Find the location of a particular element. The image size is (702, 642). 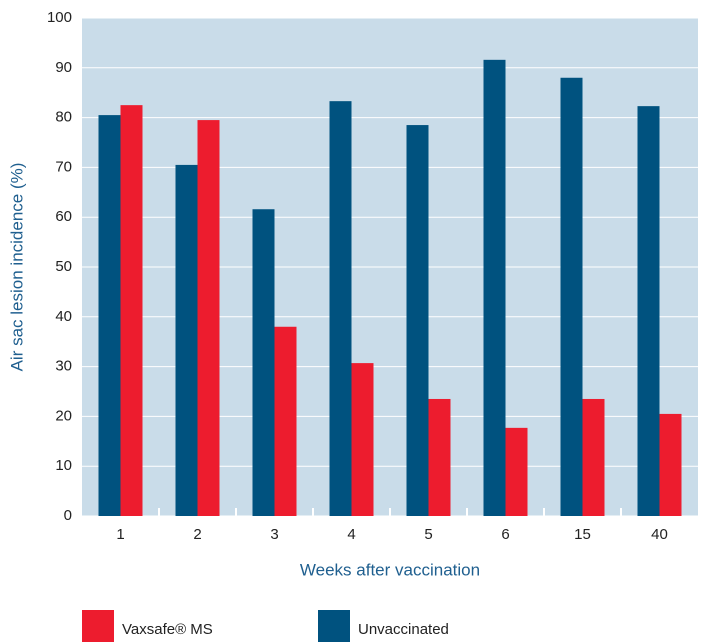

y-tick-label: 20 is located at coordinates (63, 415).